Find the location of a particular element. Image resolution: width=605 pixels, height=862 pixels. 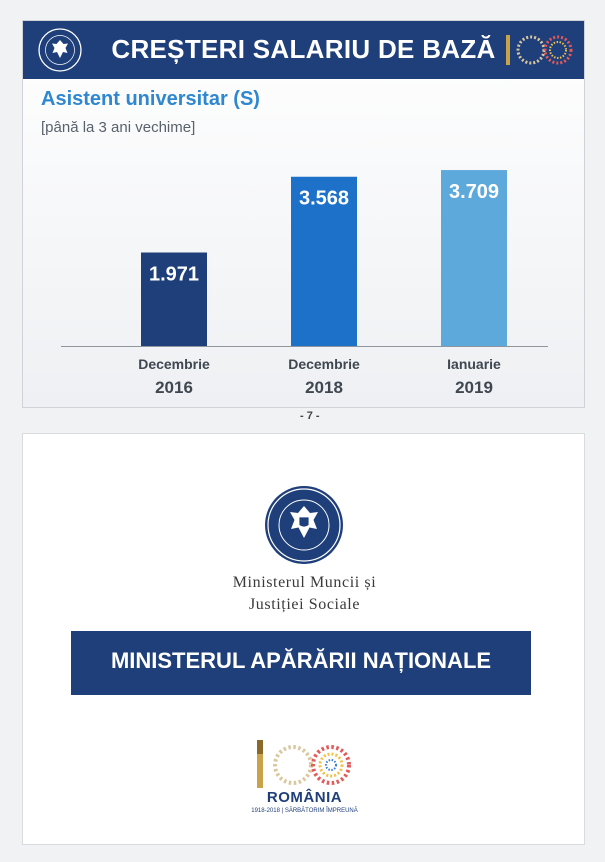

bar-2019 is located at coordinates (474, 258).